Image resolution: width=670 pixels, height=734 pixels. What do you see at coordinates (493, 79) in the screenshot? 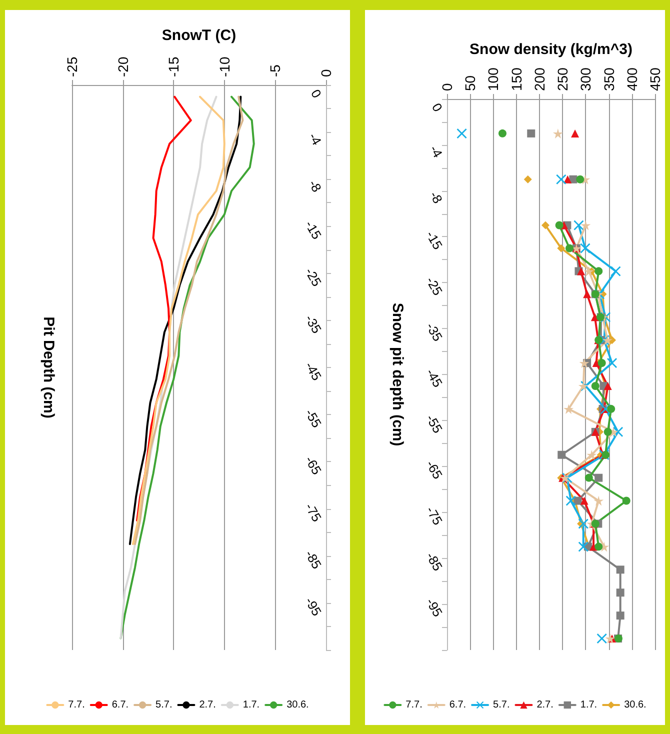
I see `x-tick-label: 100` at bounding box center [493, 79].